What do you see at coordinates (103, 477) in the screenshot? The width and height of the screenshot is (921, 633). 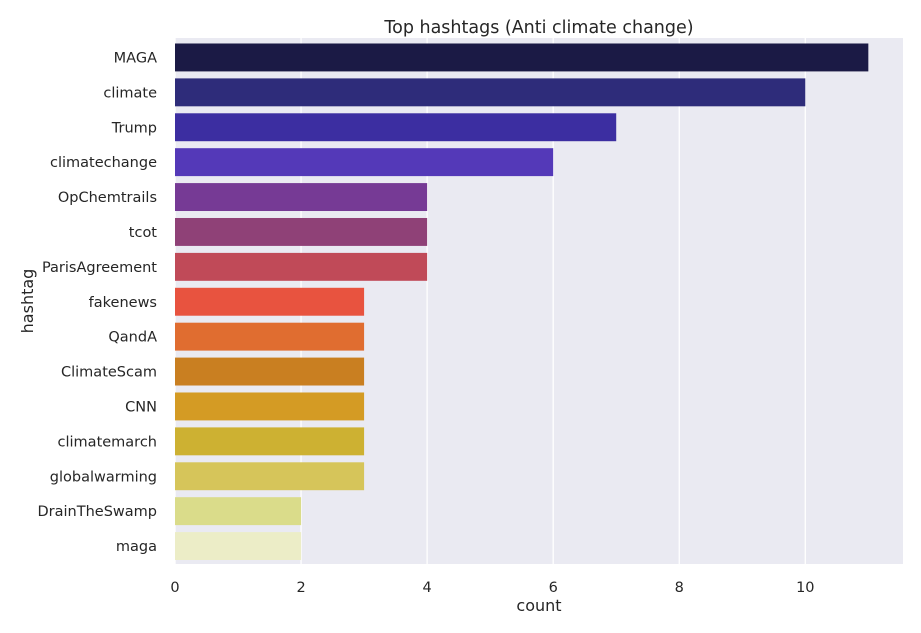 I see `y-tick-label: globalwarming` at bounding box center [103, 477].